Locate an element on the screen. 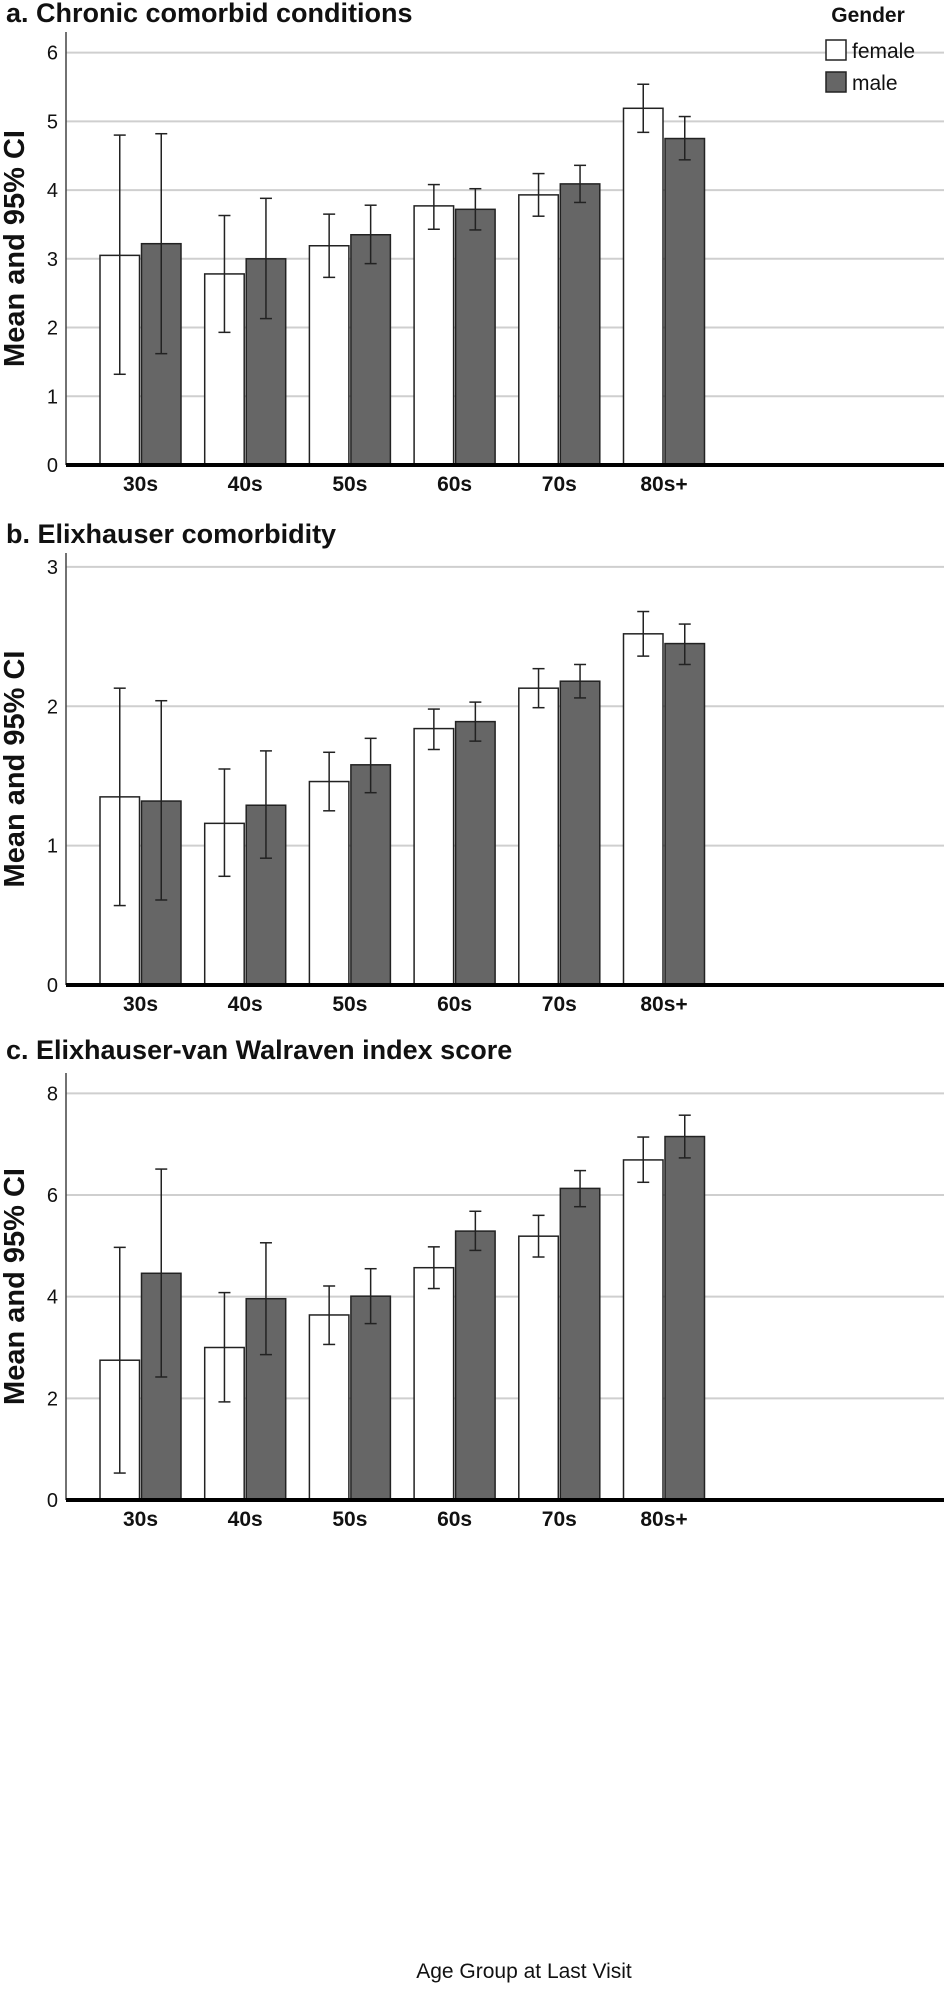  legend-label-female: female is located at coordinates (883, 51).